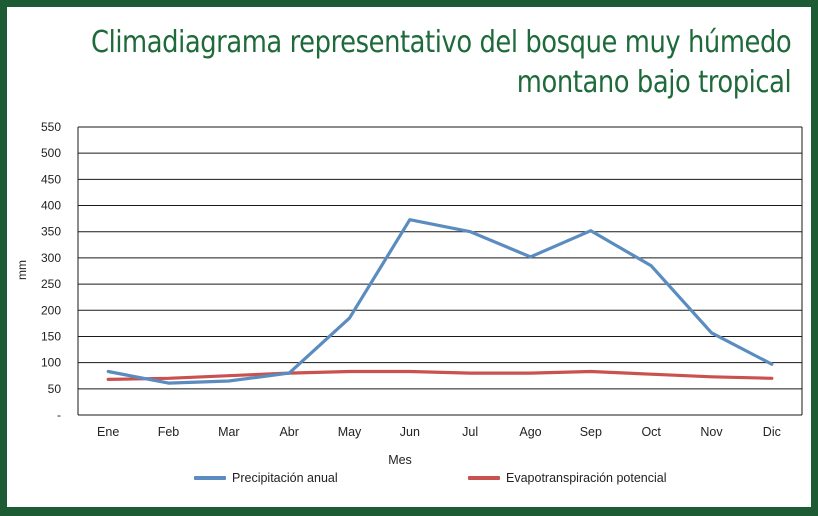 The width and height of the screenshot is (818, 516). What do you see at coordinates (591, 432) in the screenshot?
I see `x-tick-label: Sep` at bounding box center [591, 432].